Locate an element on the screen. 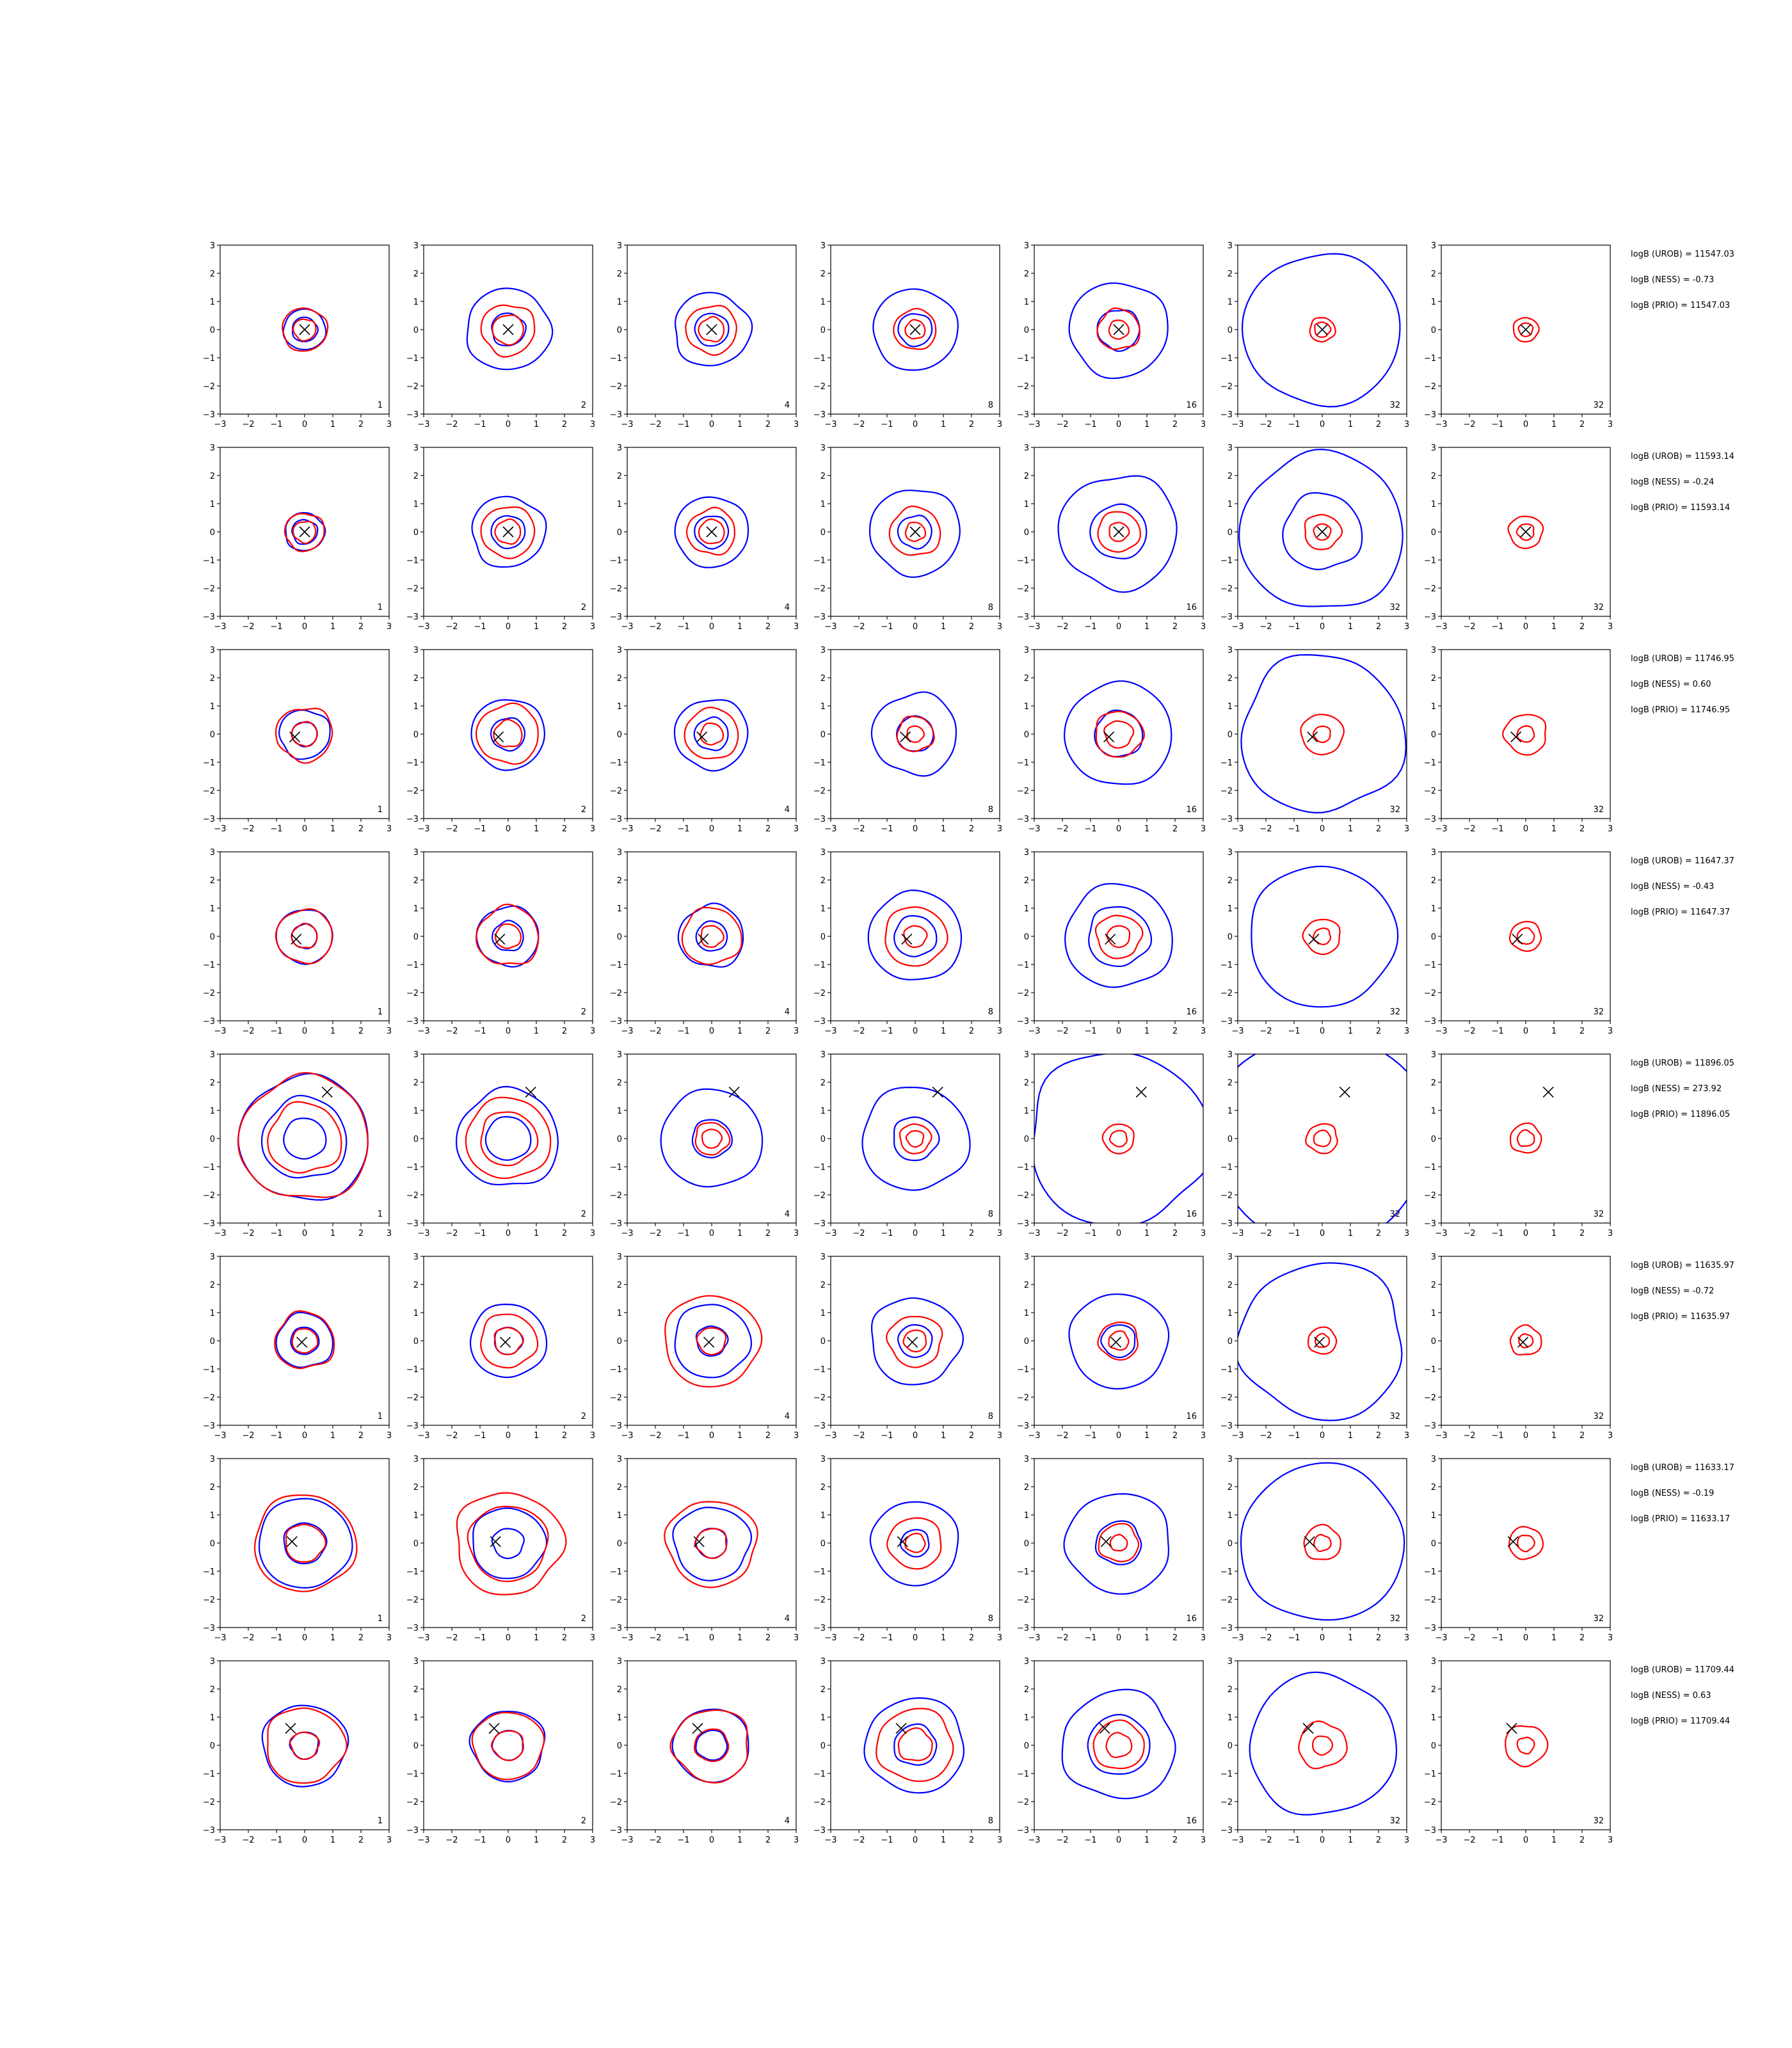  subplot-r7-c5: −3 −2 −1 0 1 2 3 −3 −2 −1 0 1 2 3 16 is located at coordinates (1111, 1549).